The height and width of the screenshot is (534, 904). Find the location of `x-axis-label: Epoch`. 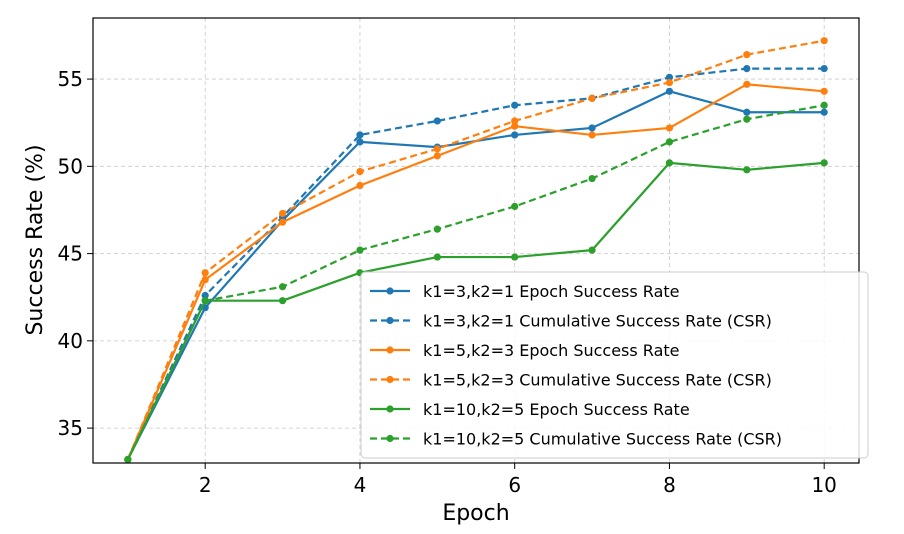

x-axis-label: Epoch is located at coordinates (475, 513).